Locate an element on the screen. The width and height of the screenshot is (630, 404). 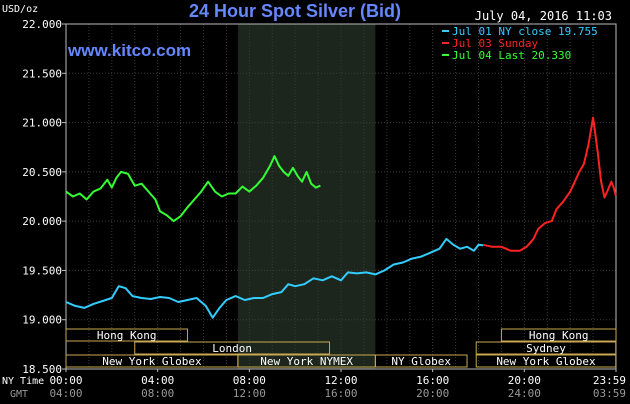
session-label: London is located at coordinates (232, 348).